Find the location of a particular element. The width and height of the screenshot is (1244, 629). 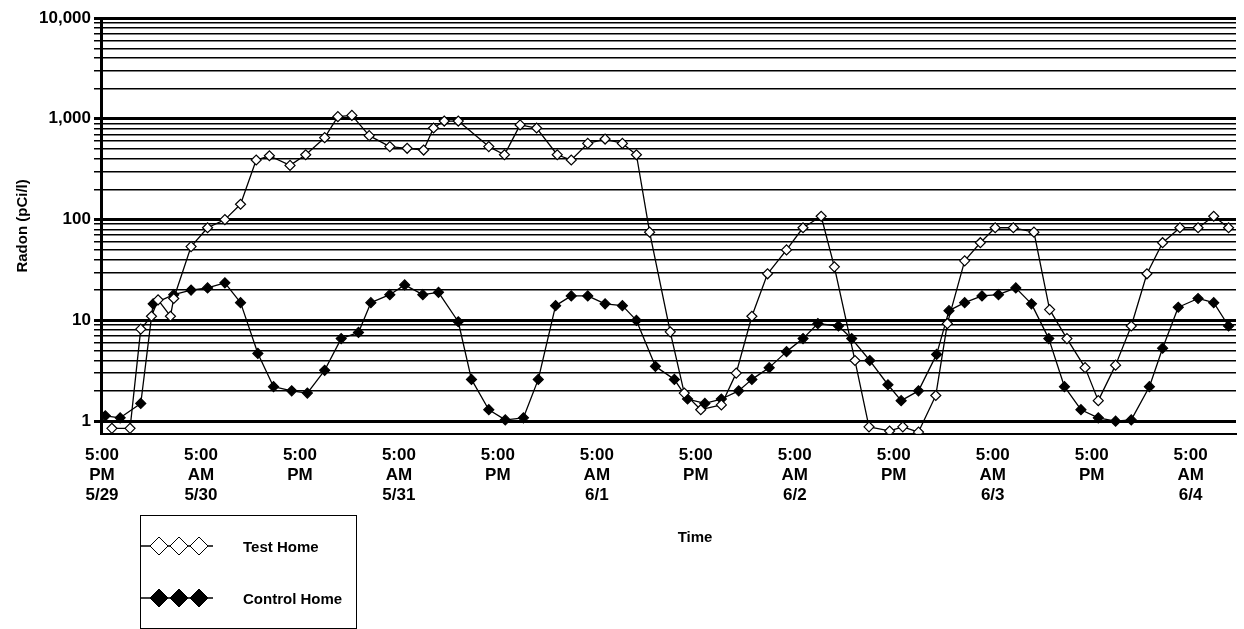

x-tick-label: 5:00 AM 6/3 is located at coordinates (992, 474).